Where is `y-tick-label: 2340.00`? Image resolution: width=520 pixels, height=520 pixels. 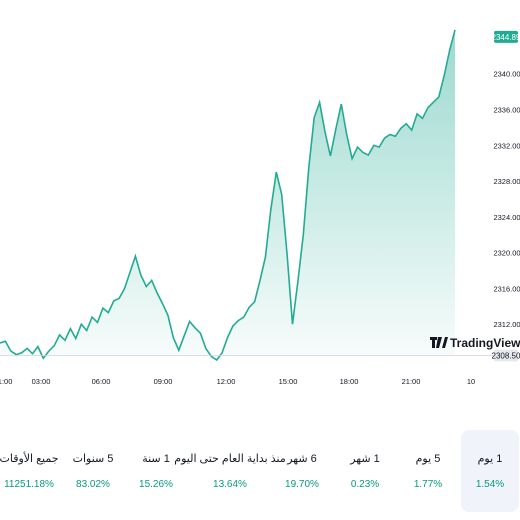 y-tick-label: 2340.00 is located at coordinates (506, 74).